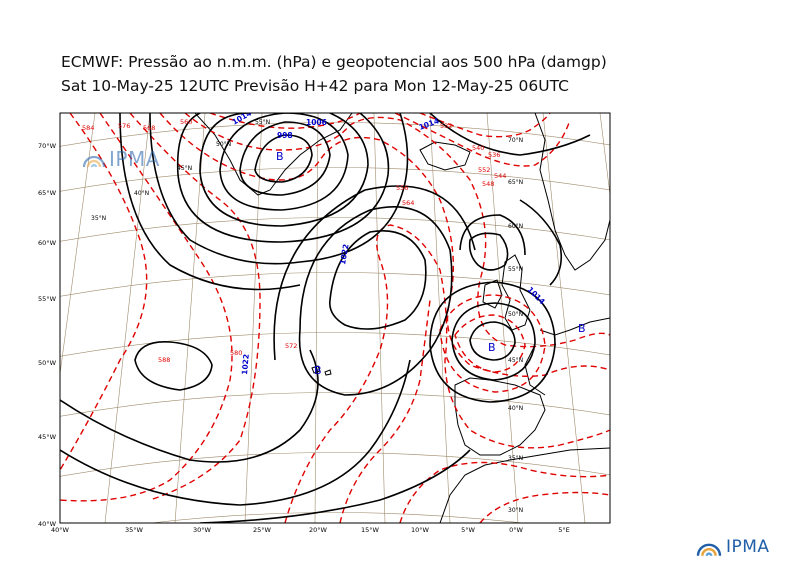  I want to click on ipma-watermark-logo: IPMA, so click(121, 159).